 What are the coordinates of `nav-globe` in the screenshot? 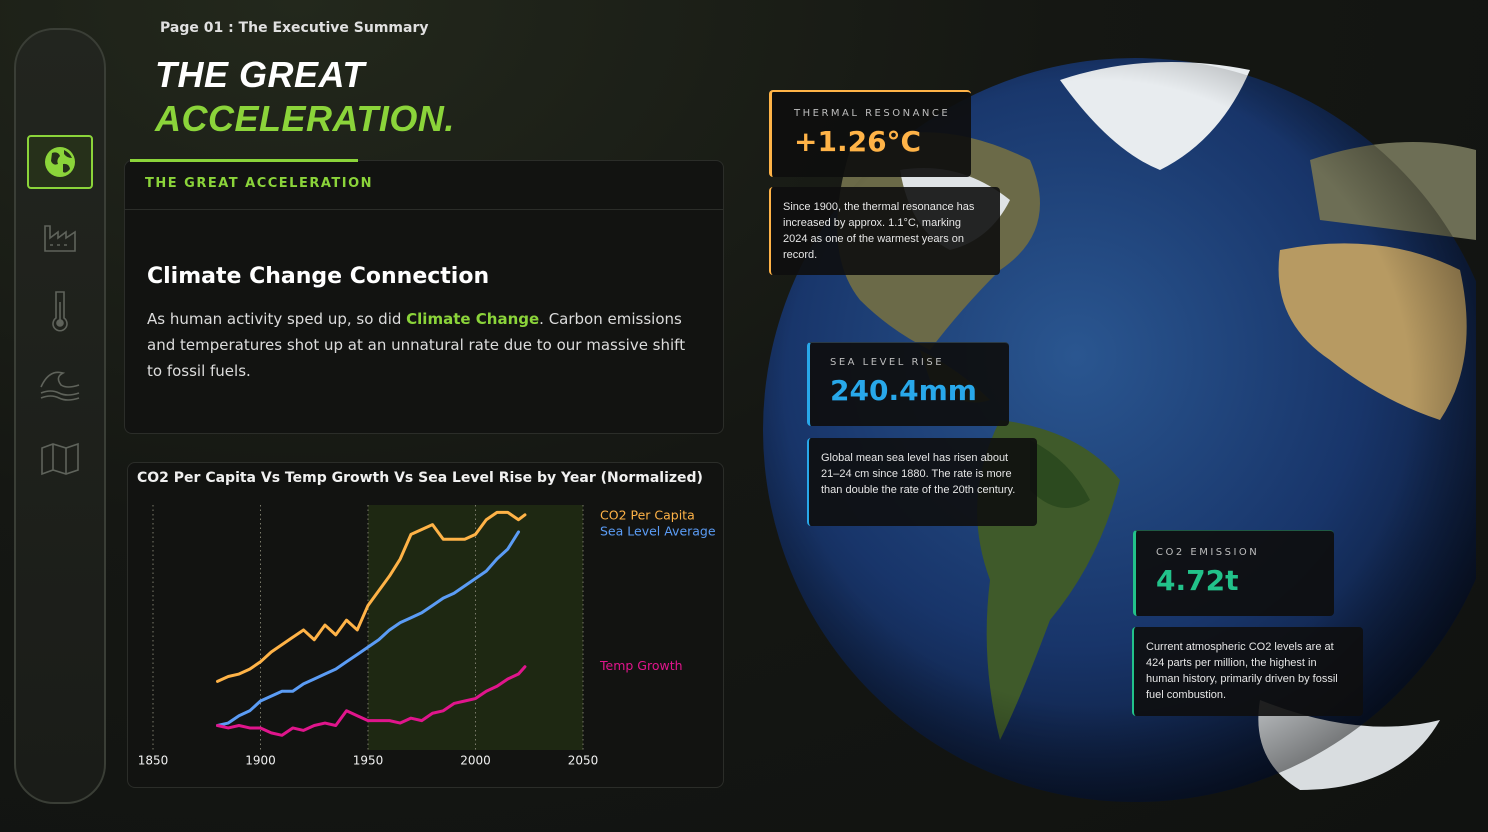 It's located at (60, 162).